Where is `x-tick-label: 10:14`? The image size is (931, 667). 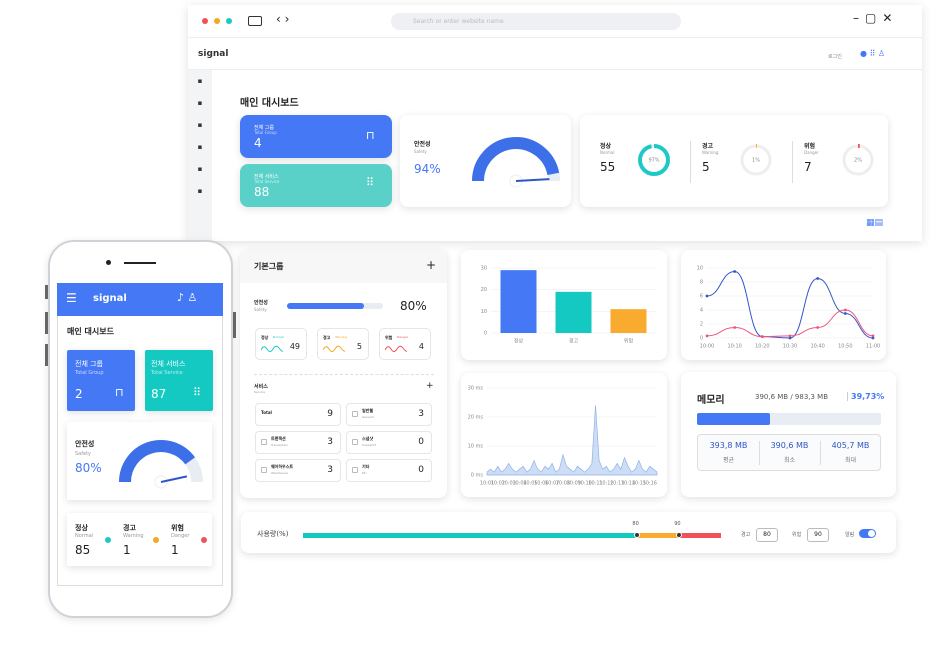
x-tick-label: 10:14 is located at coordinates (628, 484).